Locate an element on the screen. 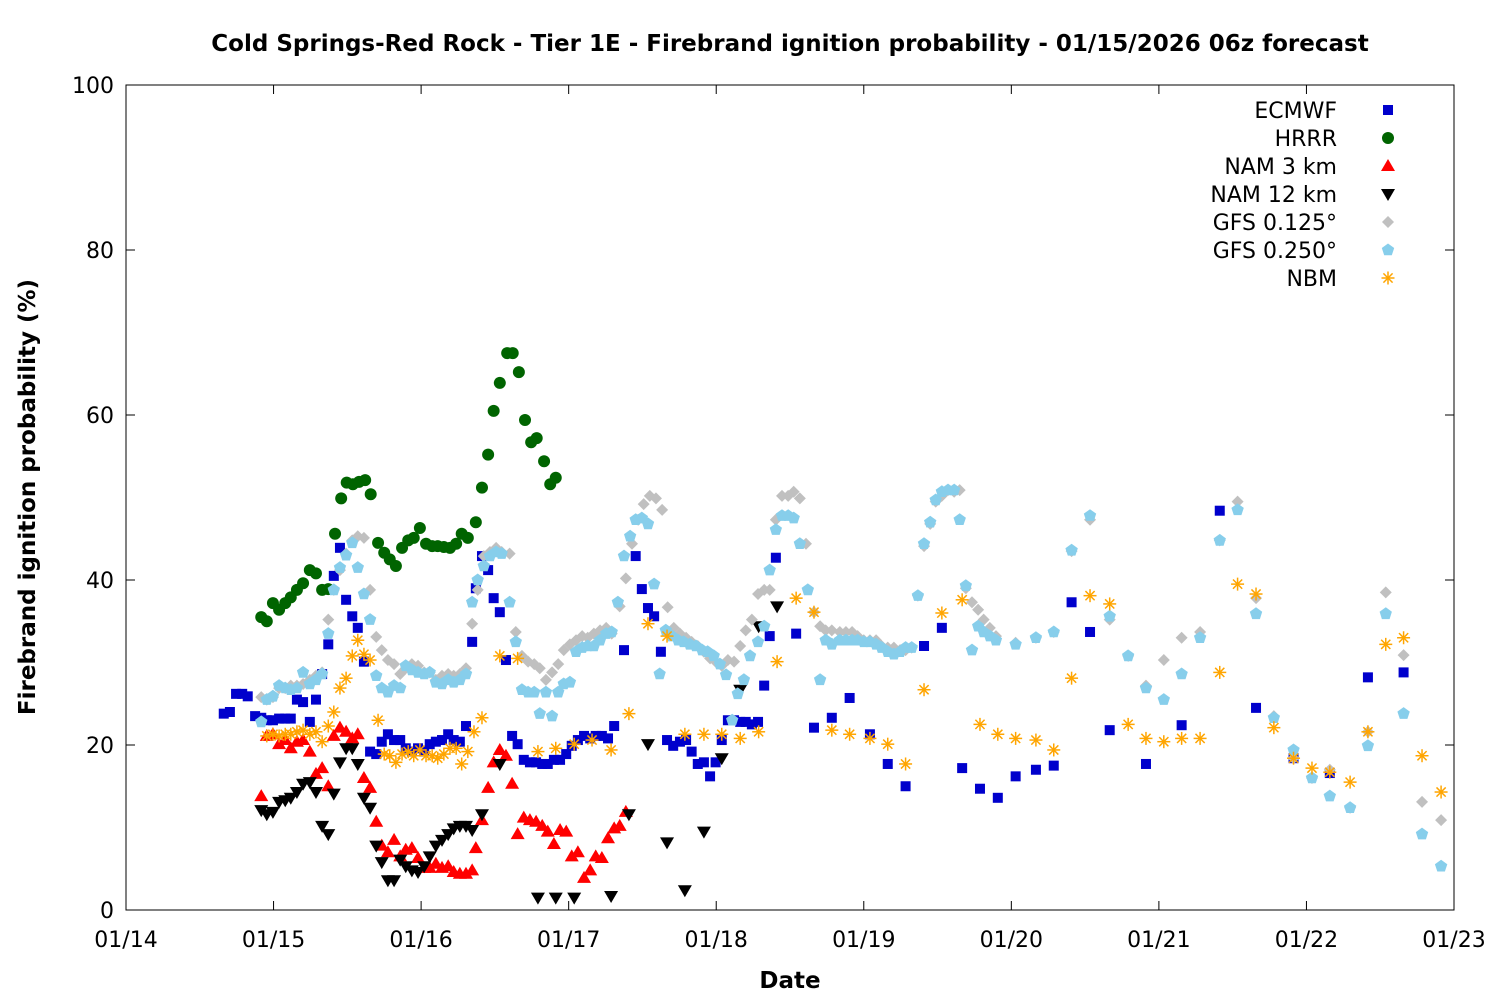  y-tick-label: 40 is located at coordinates (100, 581).